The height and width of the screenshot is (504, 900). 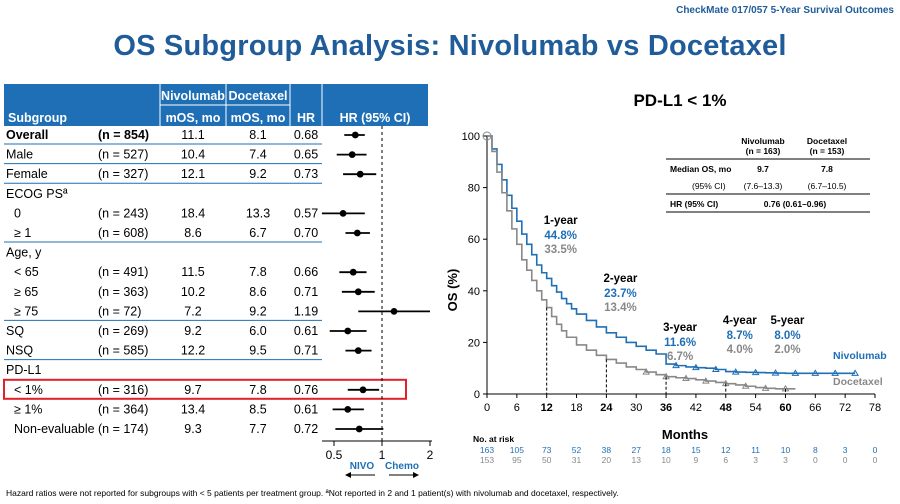 What do you see at coordinates (306, 311) in the screenshot?
I see `row-hr: 1.19` at bounding box center [306, 311].